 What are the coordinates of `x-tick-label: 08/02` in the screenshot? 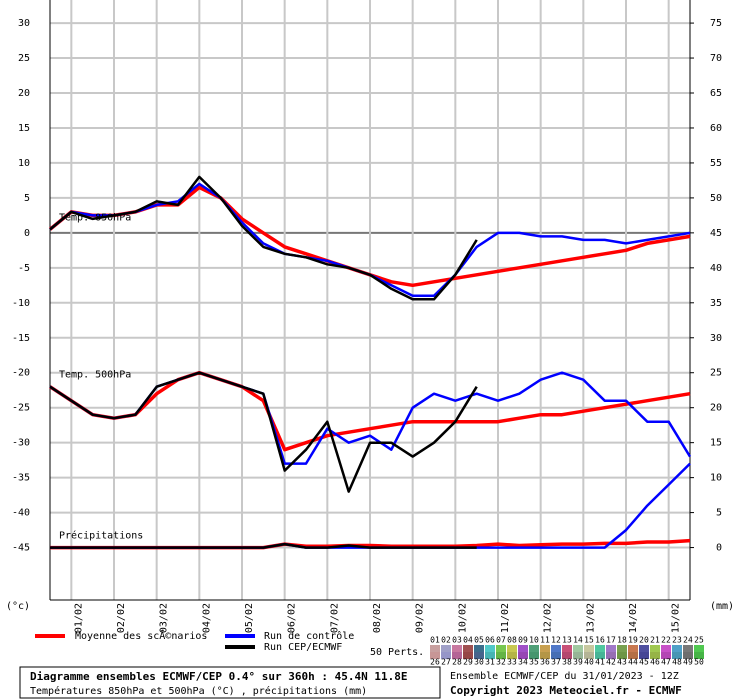 It's located at (377, 618).